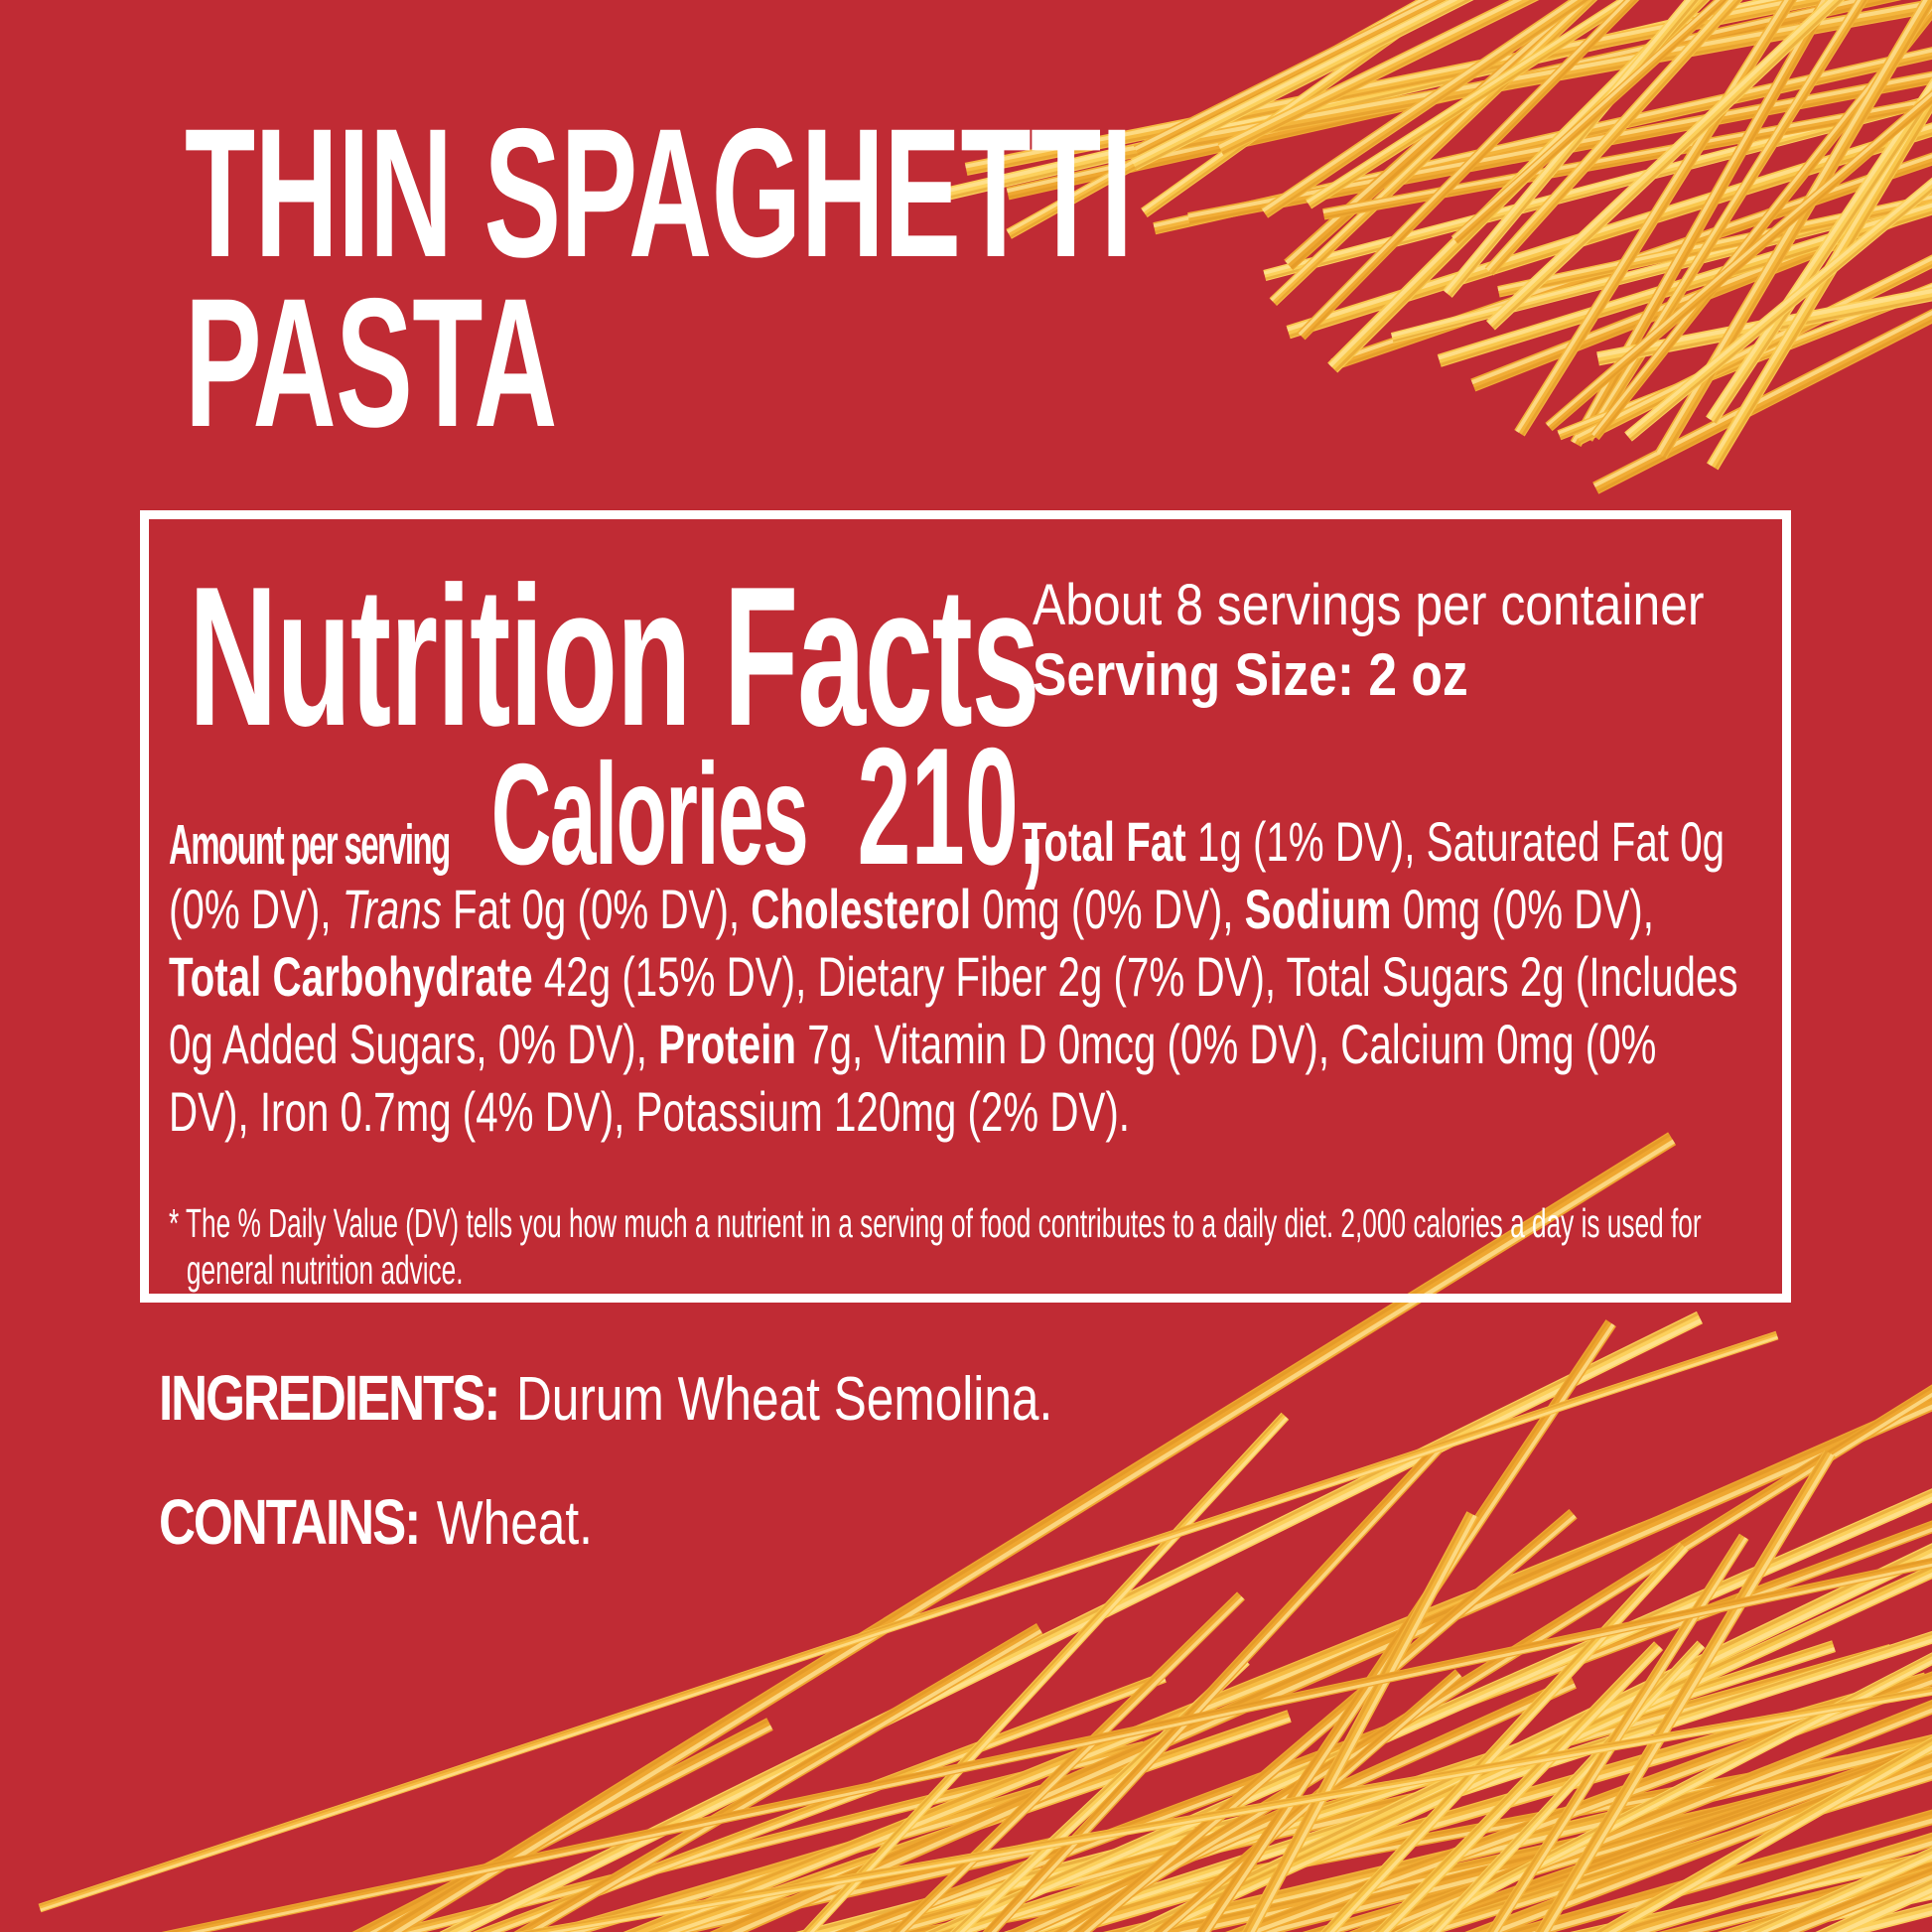 The width and height of the screenshot is (1932, 1932). What do you see at coordinates (1440, 247) in the screenshot?
I see `spaghetti-bundle-top-right` at bounding box center [1440, 247].